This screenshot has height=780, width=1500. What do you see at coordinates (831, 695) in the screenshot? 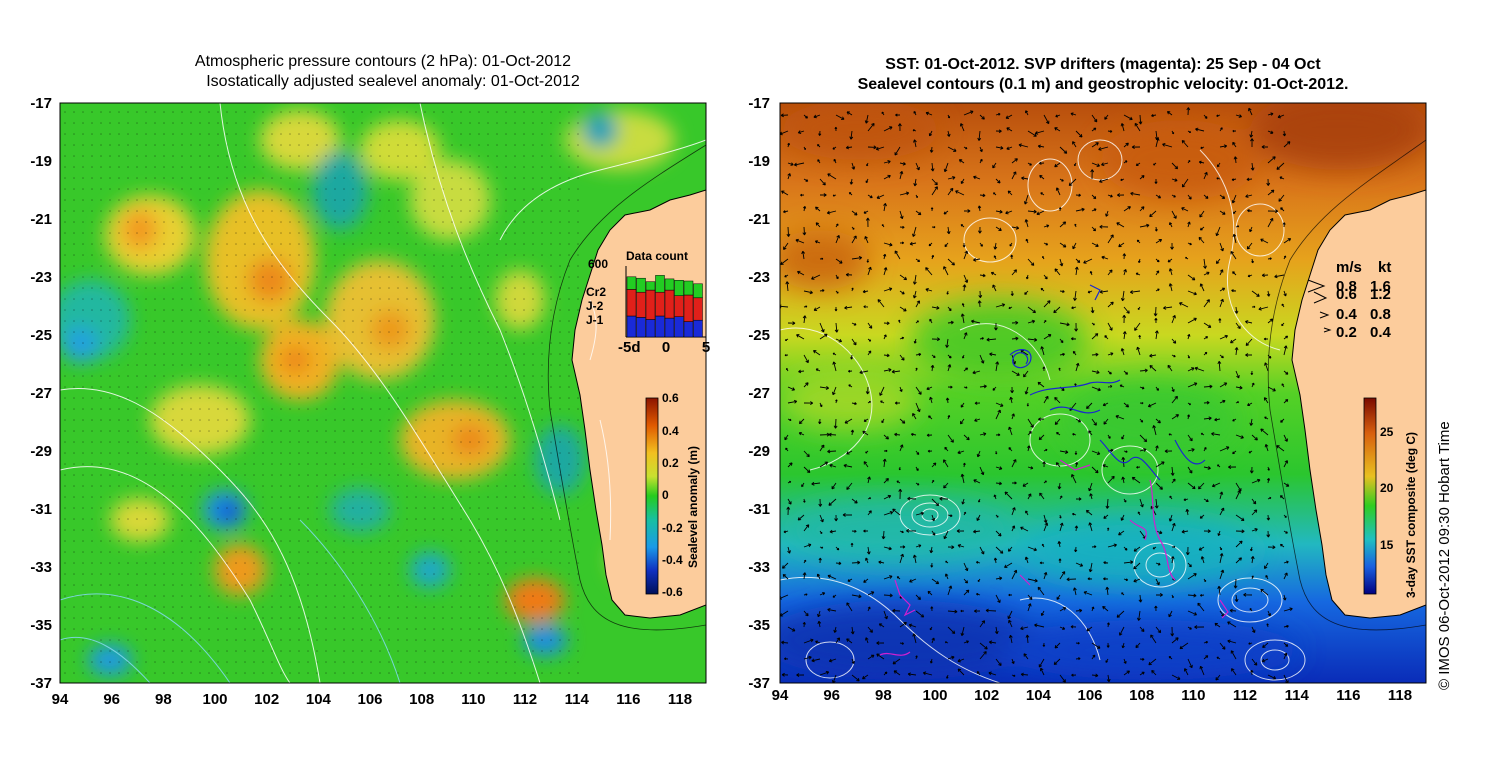
I see `lon-tick: 96` at bounding box center [831, 695].